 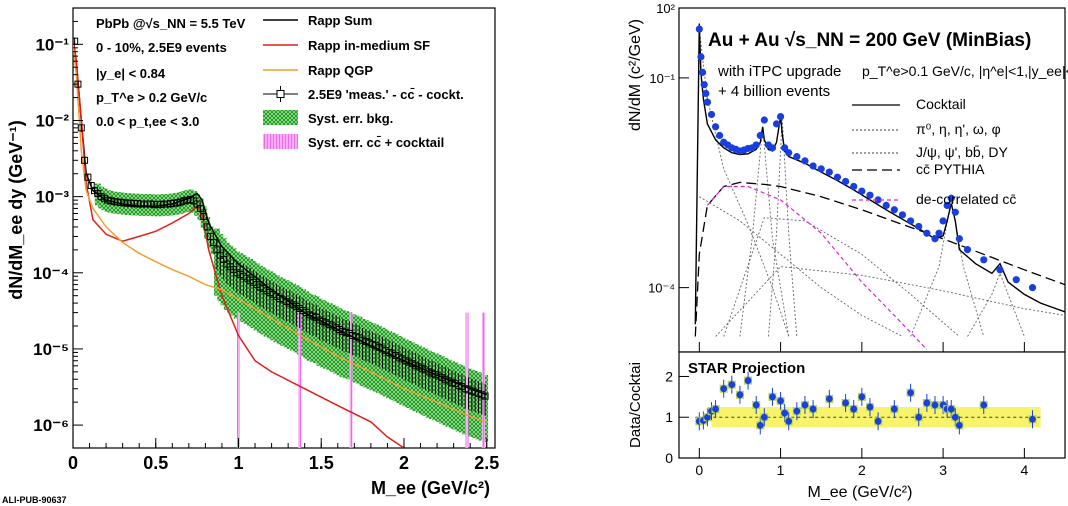 I want to click on y-tick-label: 10⁻⁶, so click(x=51, y=425).